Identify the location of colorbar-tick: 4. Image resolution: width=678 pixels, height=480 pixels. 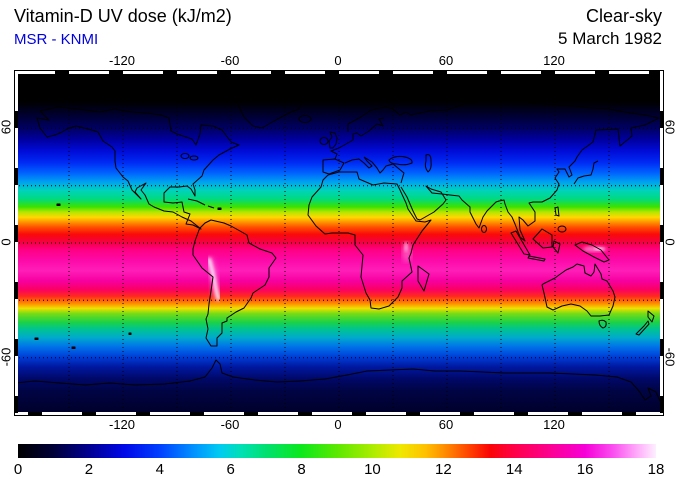
(159, 469).